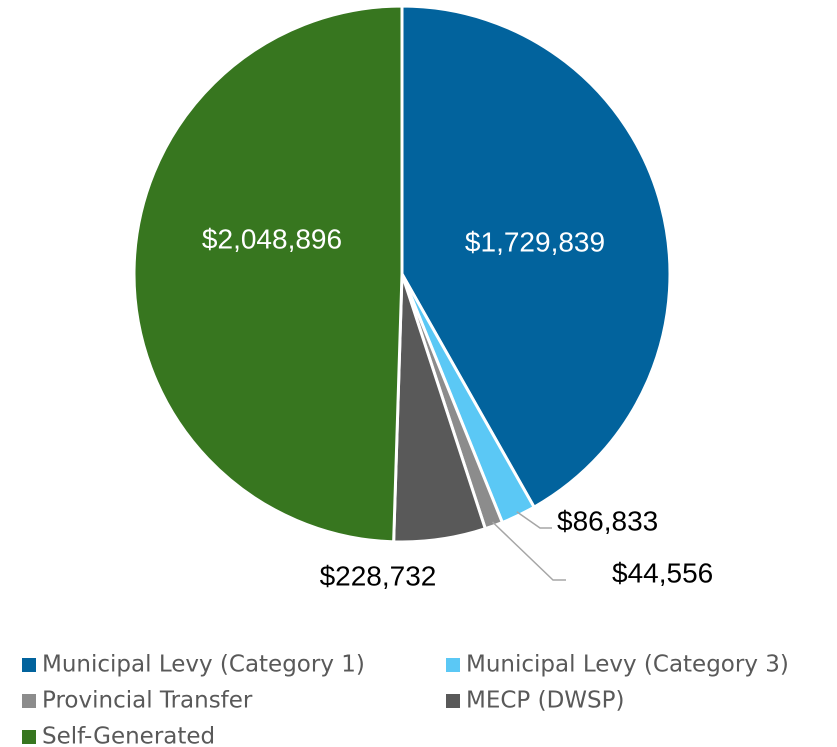 The height and width of the screenshot is (747, 837). Describe the element at coordinates (272, 238) in the screenshot. I see `data-label: $2,048,896` at that location.